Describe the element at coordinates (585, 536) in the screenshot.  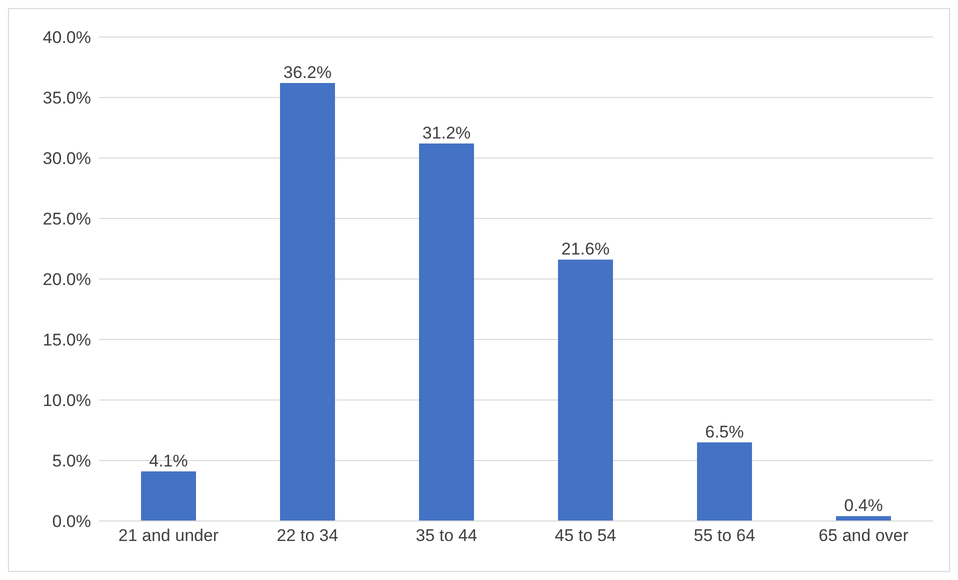
I see `x-tick-label: 45 to 54` at that location.